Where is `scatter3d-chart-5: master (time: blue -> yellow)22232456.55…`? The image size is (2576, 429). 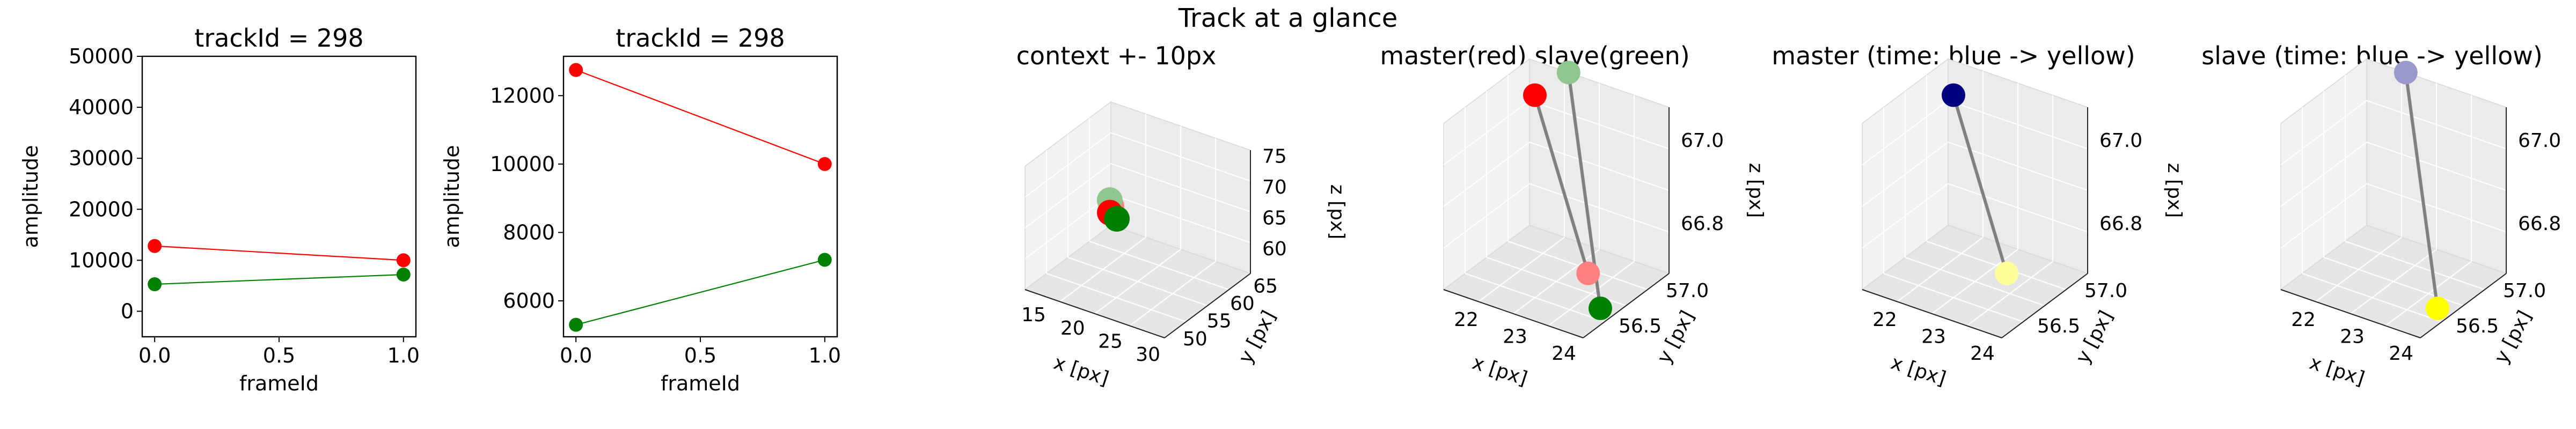
scatter3d-chart-5: master (time: blue -> yellow)22232456.55… is located at coordinates (1978, 215).